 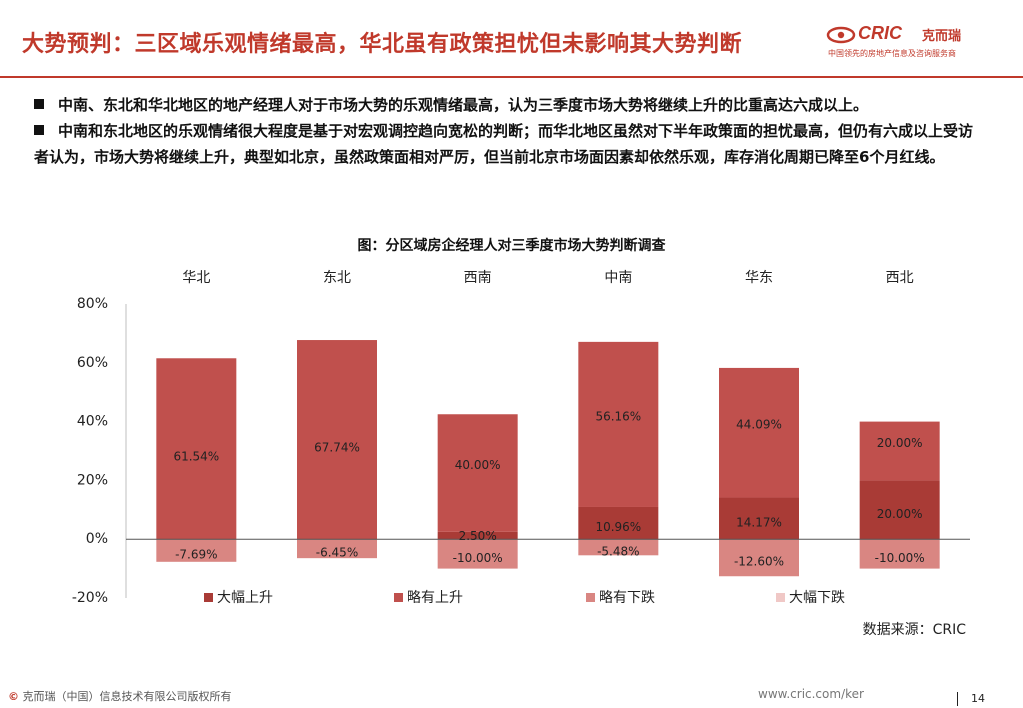 I want to click on data-label: 67.74%, so click(x=337, y=448).